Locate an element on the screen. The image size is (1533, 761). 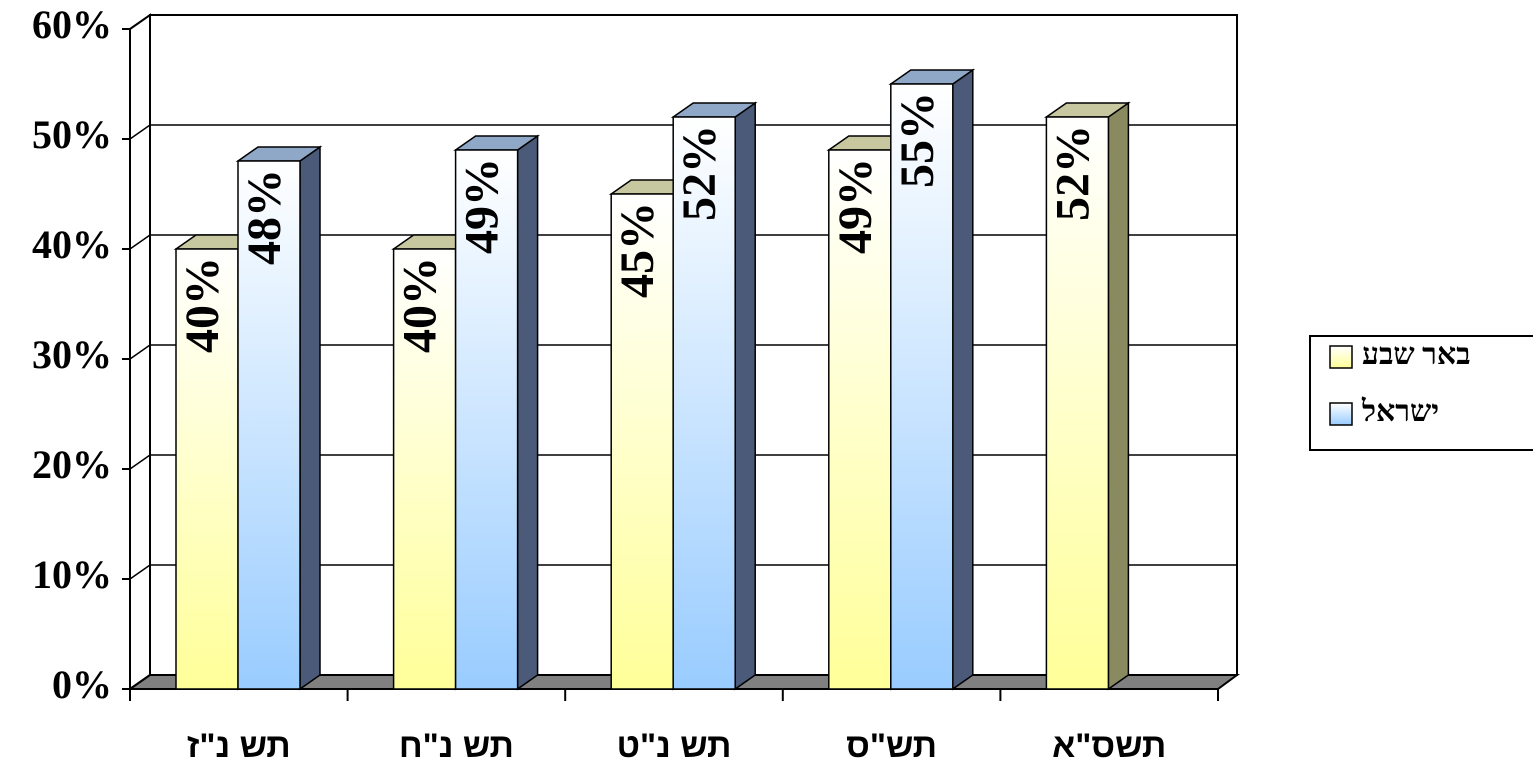
value-label: 55% is located at coordinates (917, 140).